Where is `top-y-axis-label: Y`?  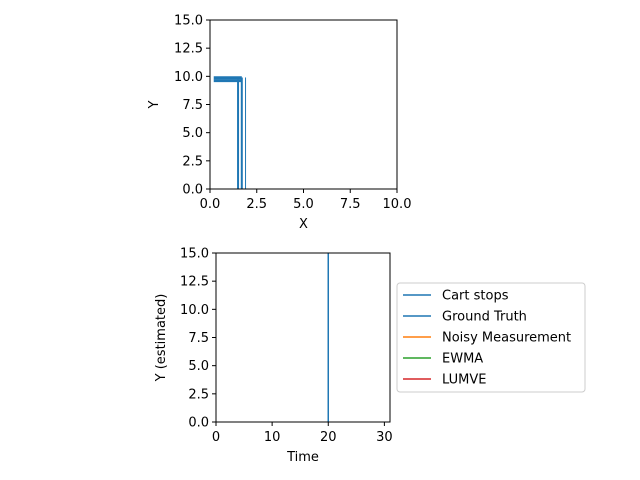
top-y-axis-label: Y is located at coordinates (154, 104).